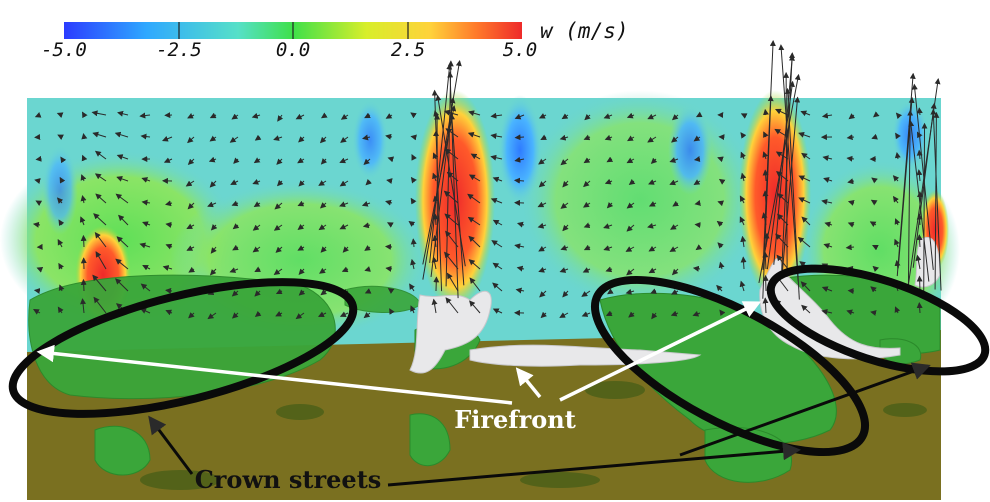 This screenshot has height=502, width=990. What do you see at coordinates (528, 383) in the screenshot?
I see `firefront-arrow` at bounding box center [528, 383].